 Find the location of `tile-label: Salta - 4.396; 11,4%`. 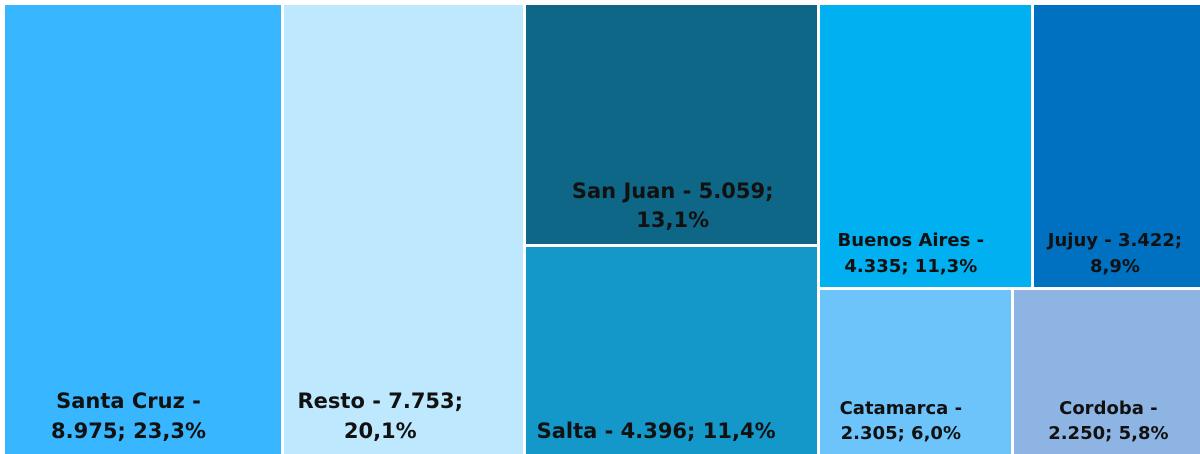

tile-label: Salta - 4.396; 11,4% is located at coordinates (656, 430).